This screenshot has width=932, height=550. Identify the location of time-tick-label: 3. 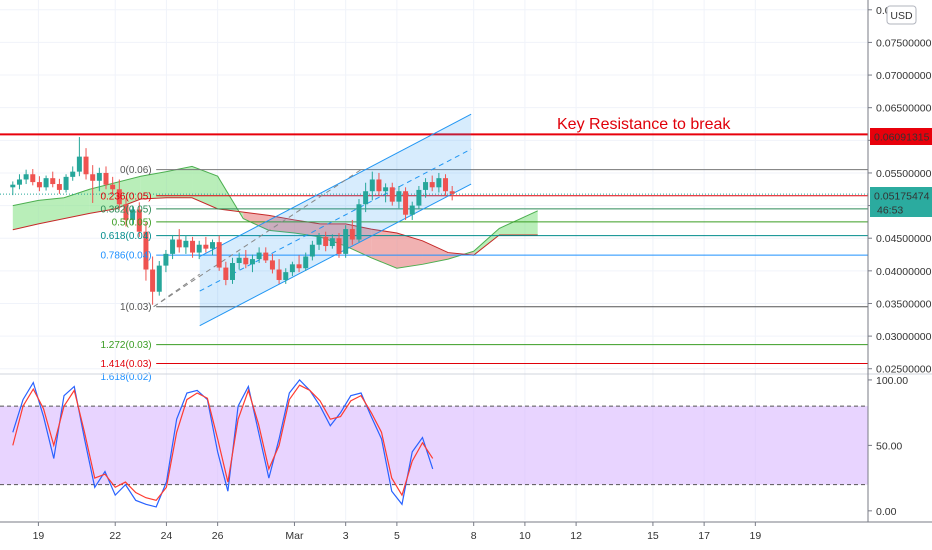
(346, 536).